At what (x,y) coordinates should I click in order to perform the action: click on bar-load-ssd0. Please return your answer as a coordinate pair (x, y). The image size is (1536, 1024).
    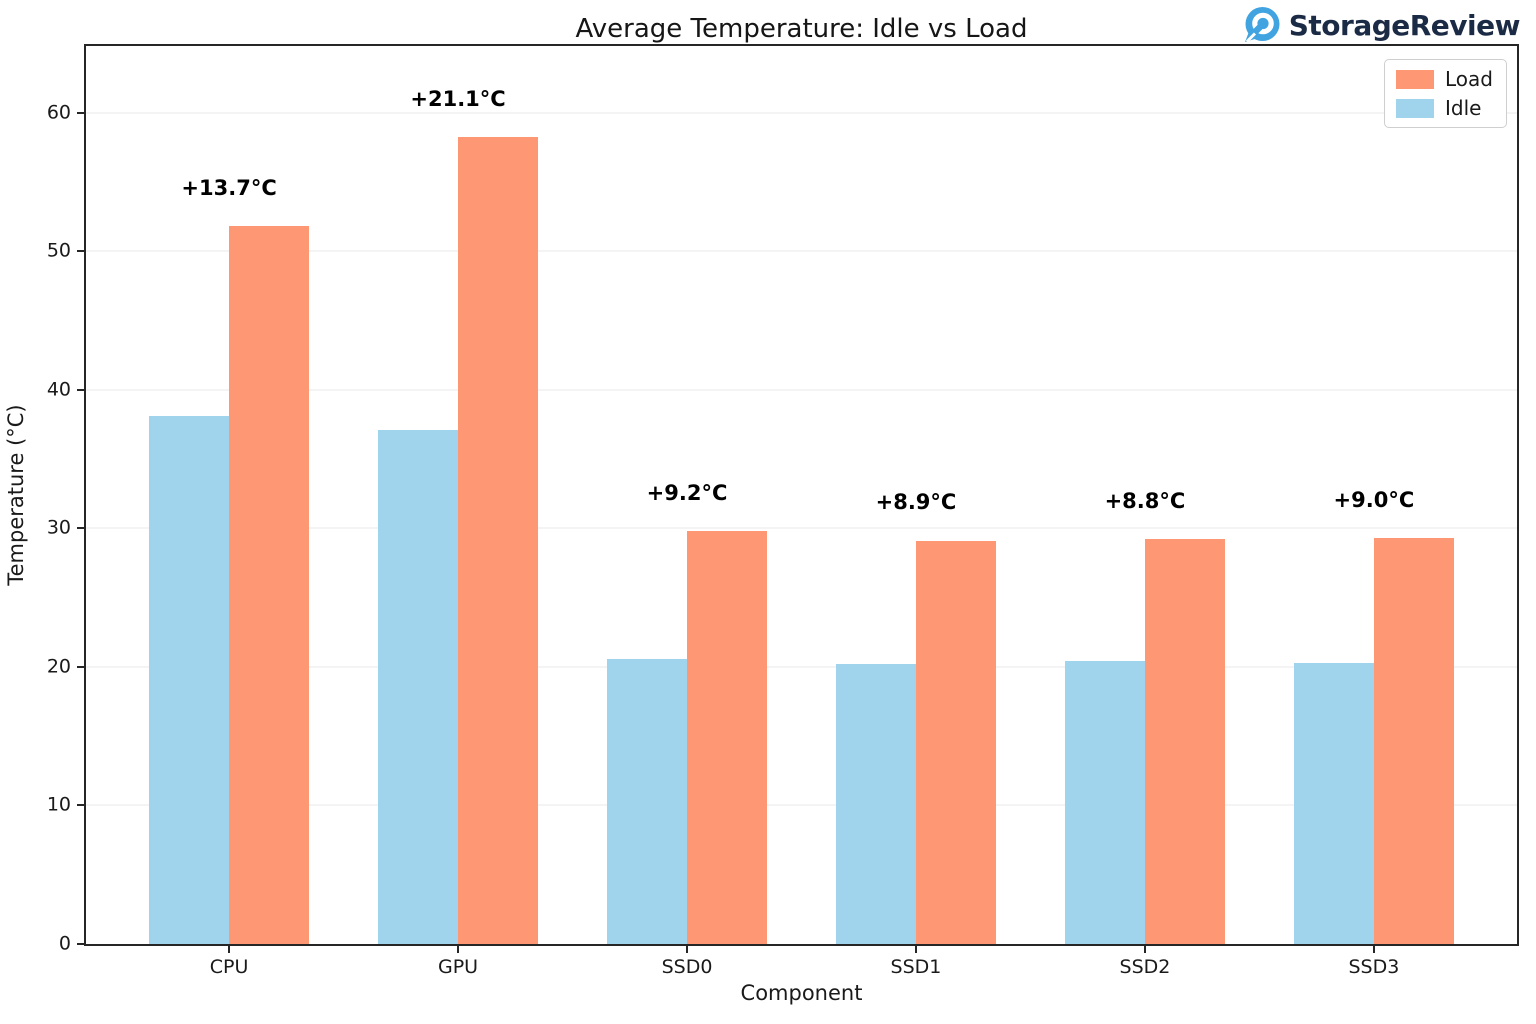
    Looking at the image, I should click on (727, 737).